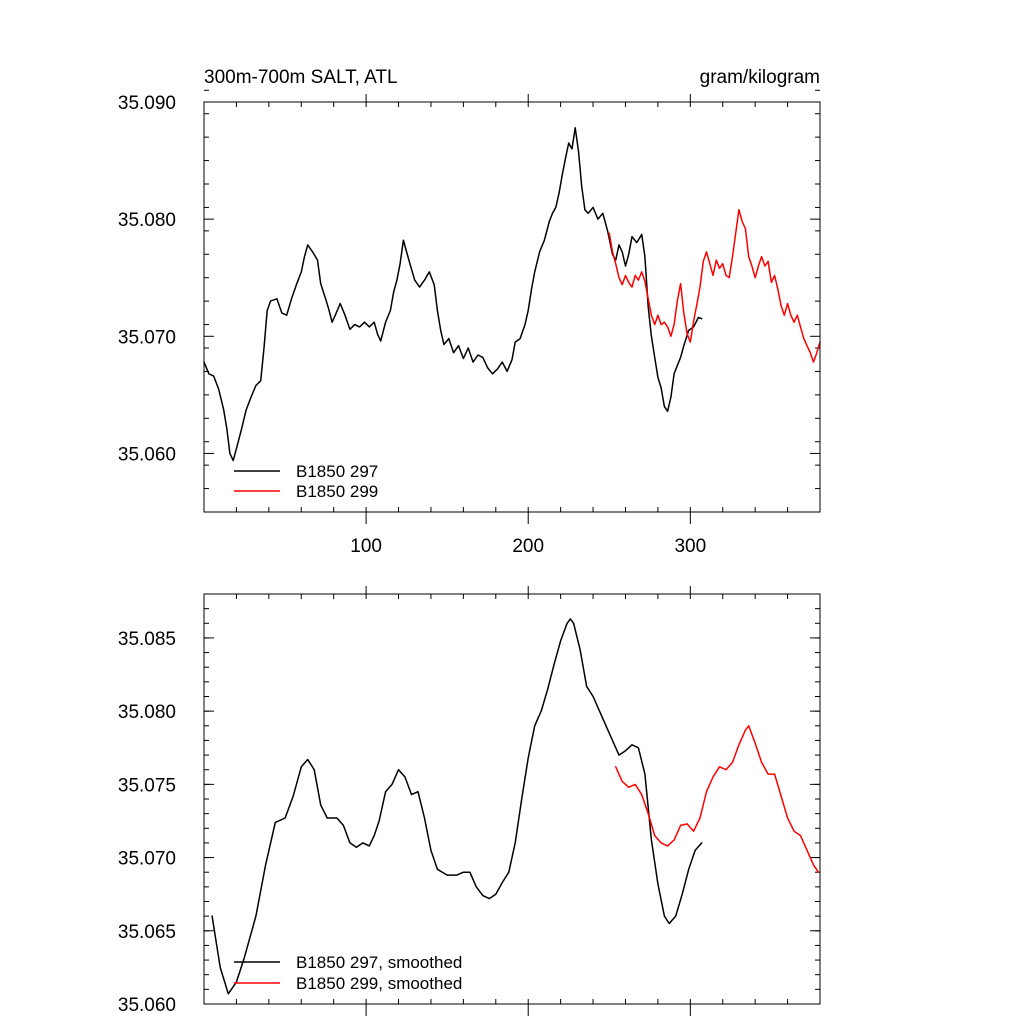  I want to click on chart-title: 300m-700m SALT, ATL, so click(301, 77).